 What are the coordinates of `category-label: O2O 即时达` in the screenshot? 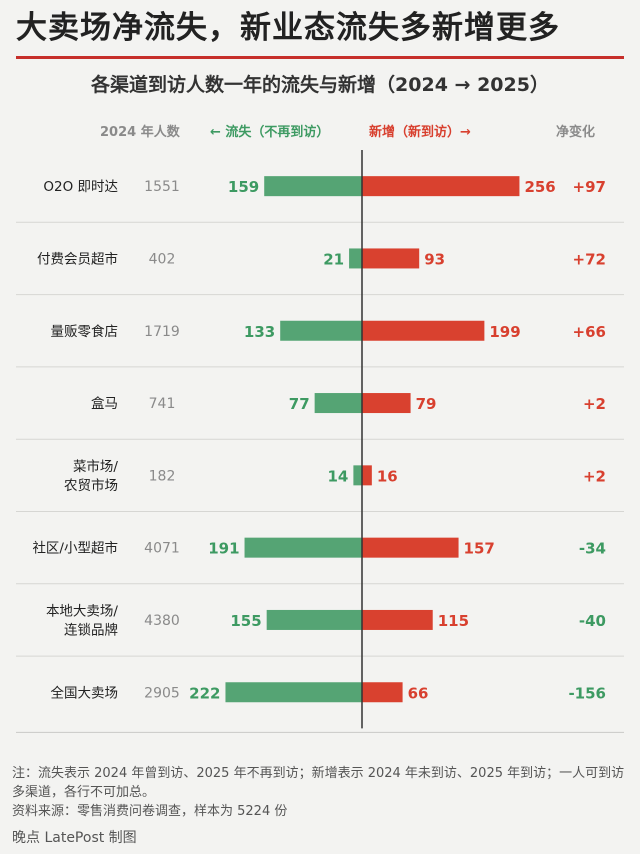 It's located at (80, 187).